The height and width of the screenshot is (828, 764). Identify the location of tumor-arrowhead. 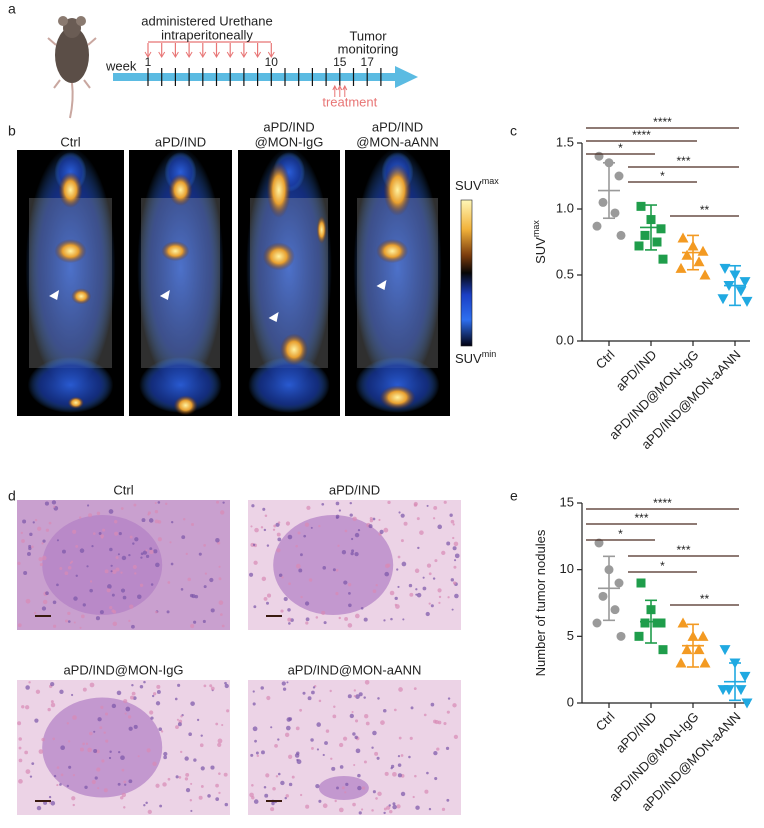
(381, 285).